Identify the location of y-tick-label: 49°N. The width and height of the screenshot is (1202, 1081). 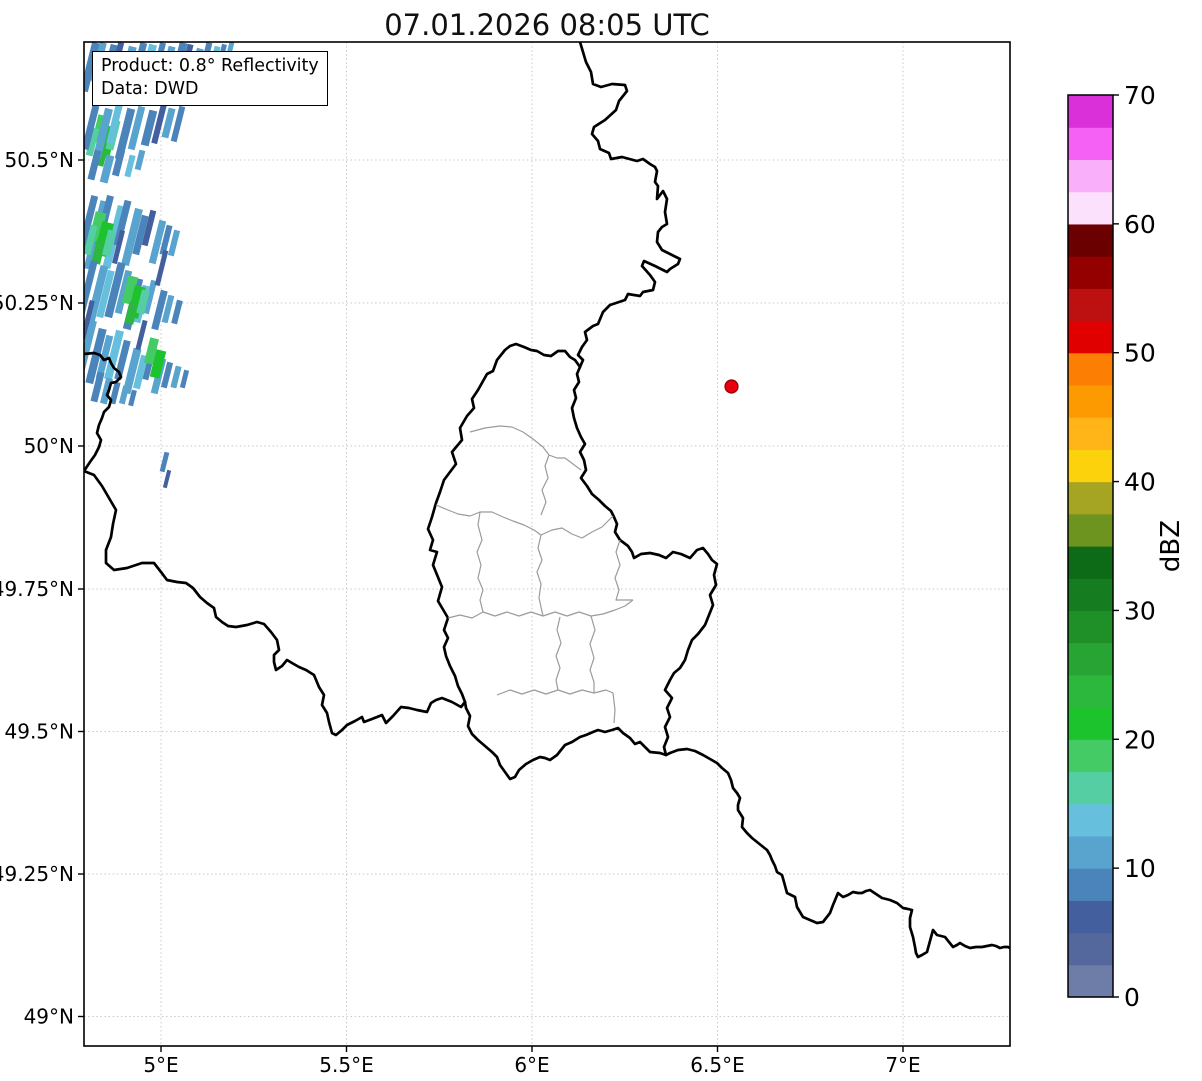
(49, 1017).